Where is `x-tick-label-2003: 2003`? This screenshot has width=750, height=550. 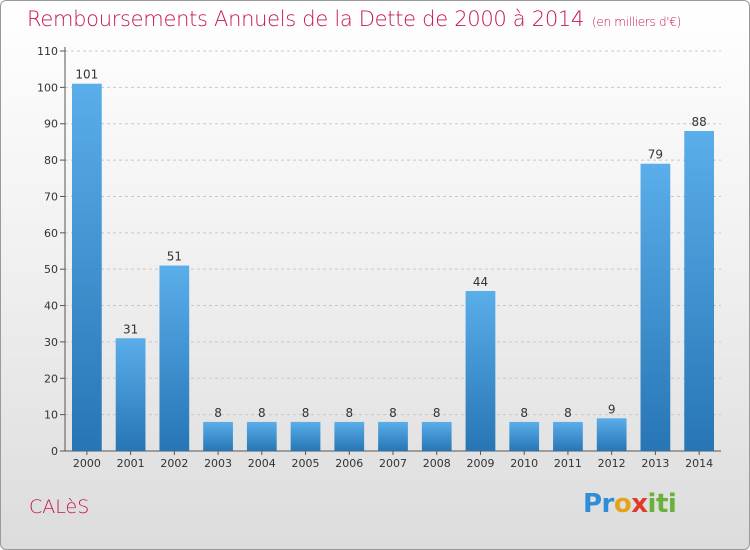
x-tick-label-2003: 2003 is located at coordinates (218, 463).